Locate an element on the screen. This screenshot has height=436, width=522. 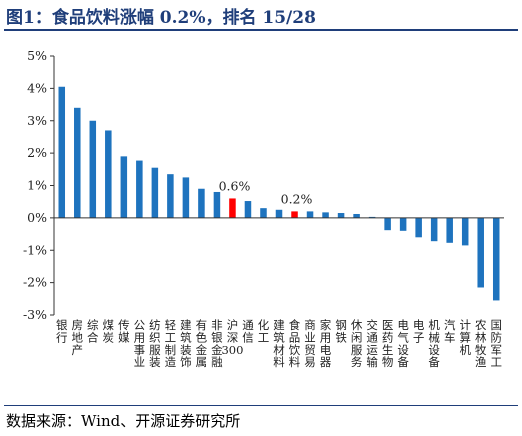
data-label: 0.6% is located at coordinates (235, 185).